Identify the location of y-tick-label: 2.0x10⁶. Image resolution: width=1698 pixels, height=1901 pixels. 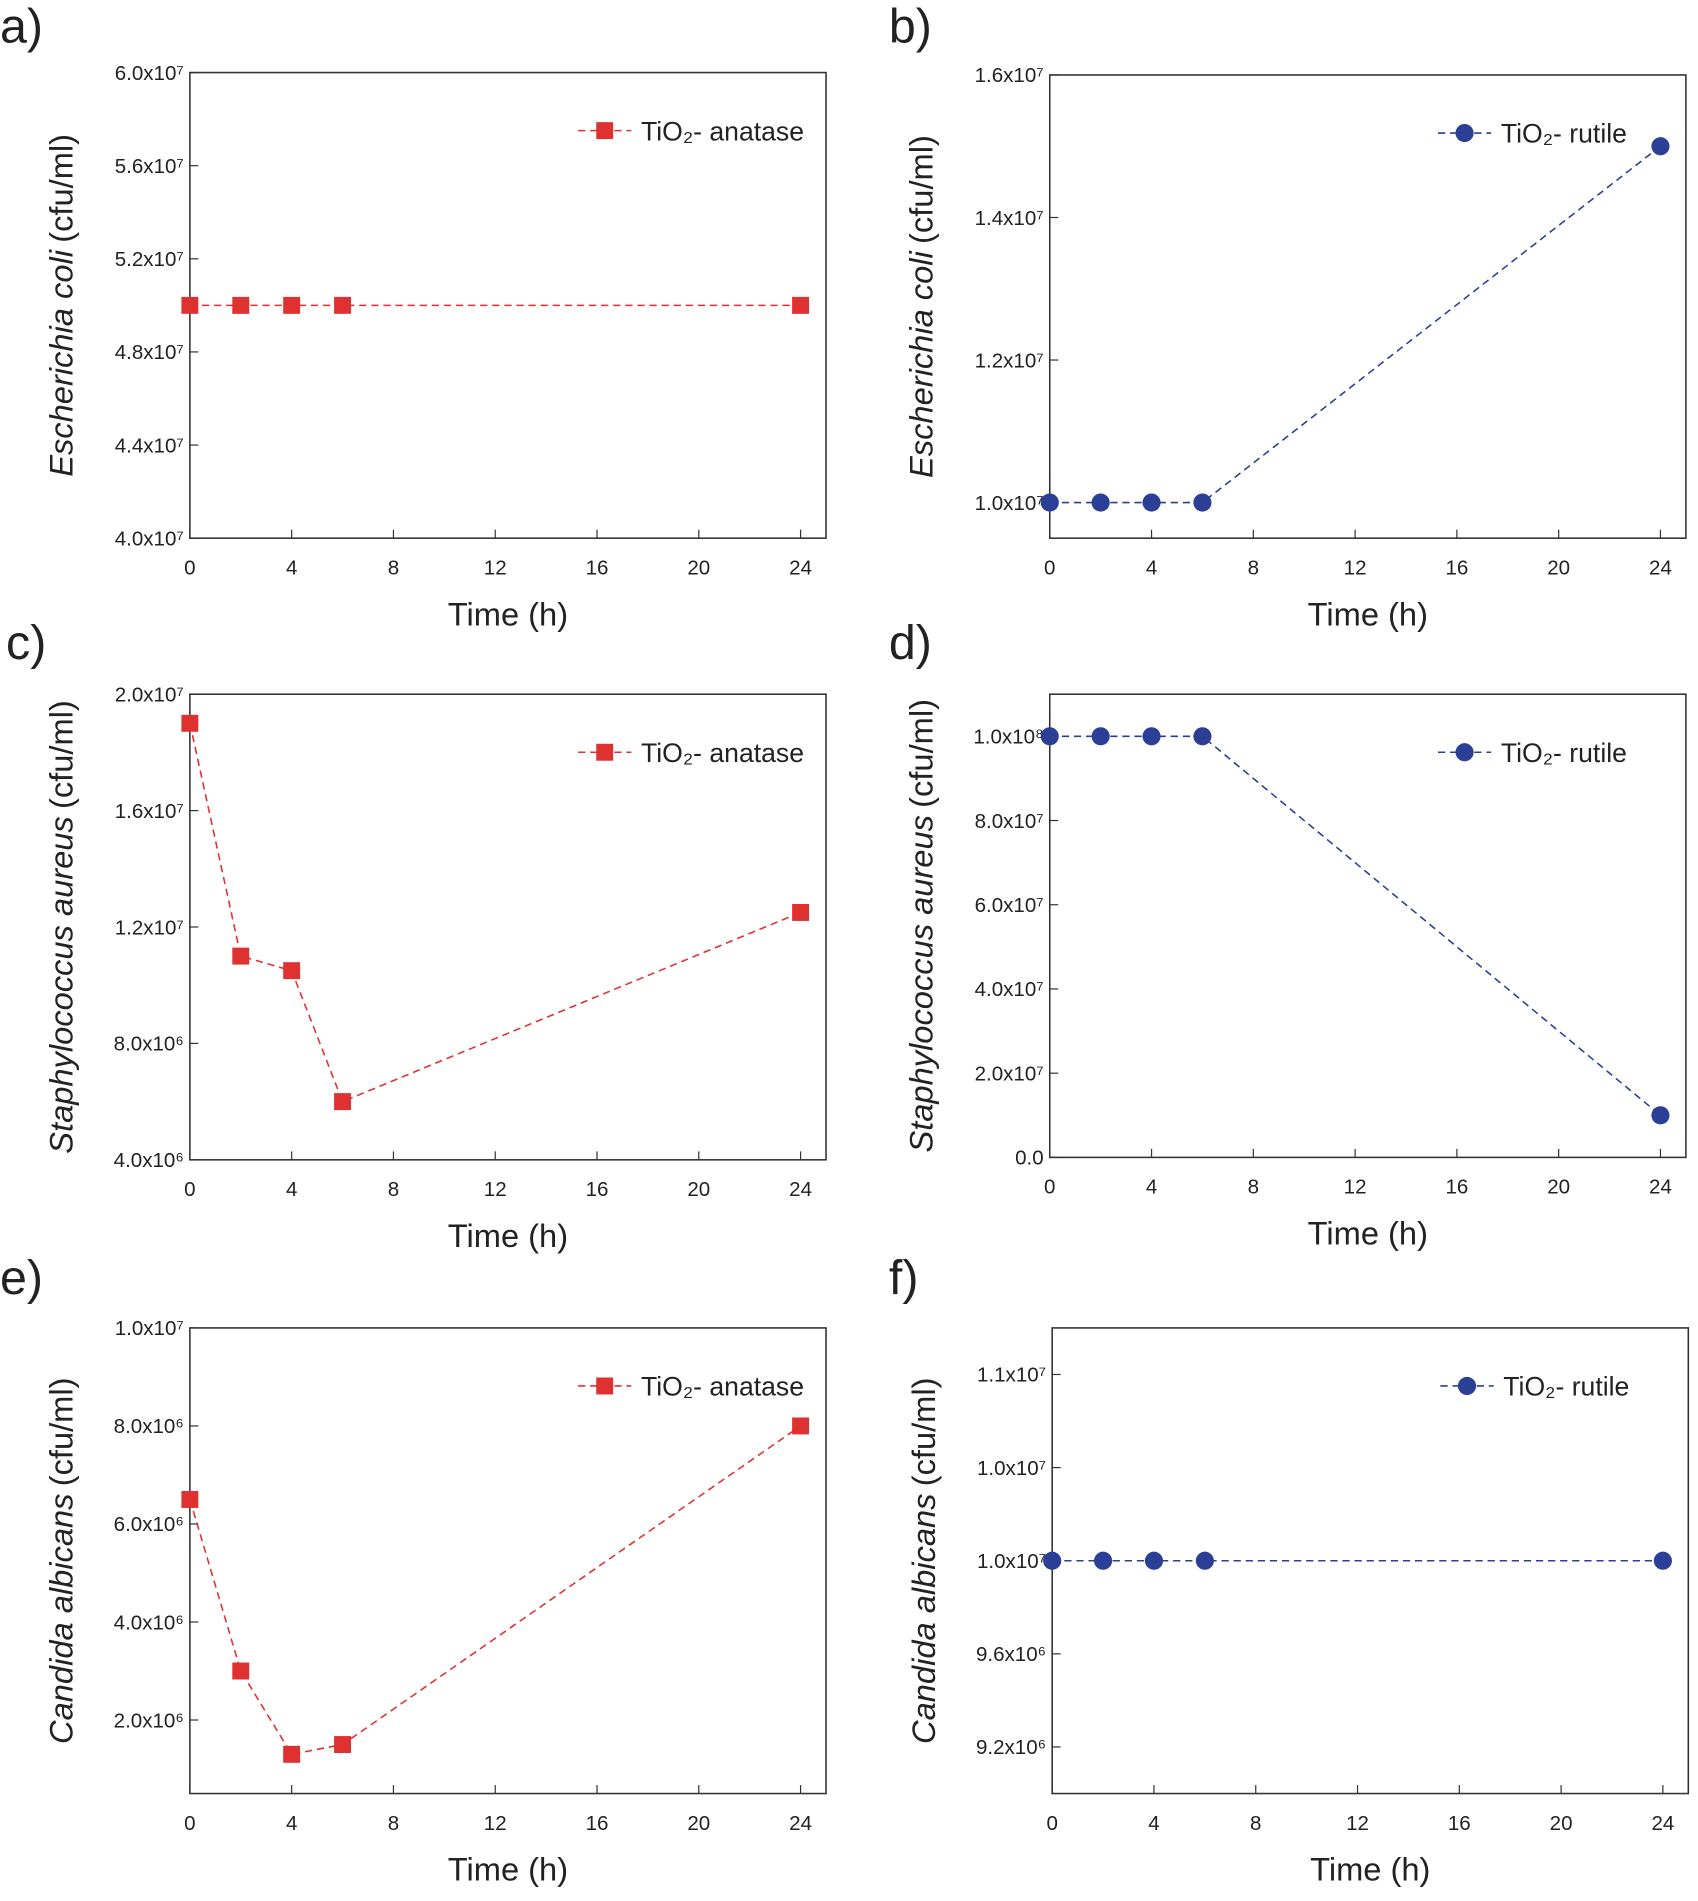
(149, 1720).